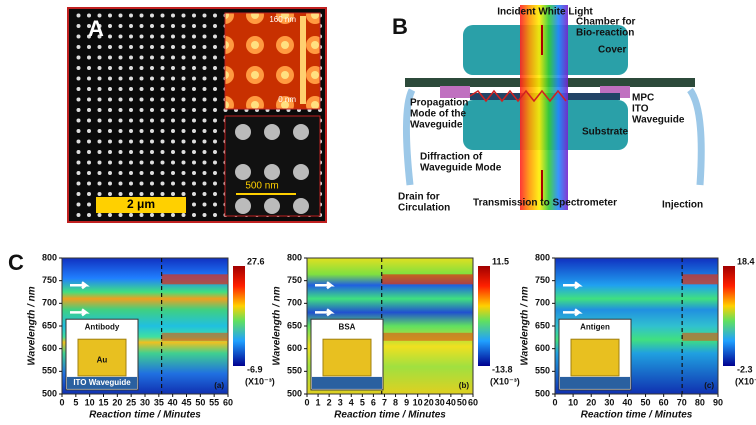  I want to click on afm-min: 0 nm, so click(287, 99).